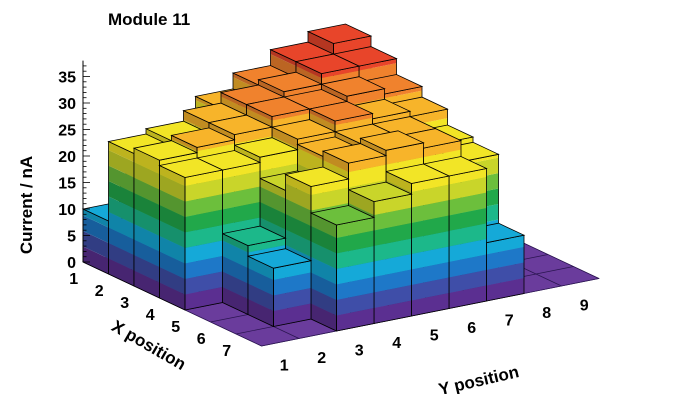 Image resolution: width=675 pixels, height=394 pixels. I want to click on z-tick-label: 15, so click(67, 184).